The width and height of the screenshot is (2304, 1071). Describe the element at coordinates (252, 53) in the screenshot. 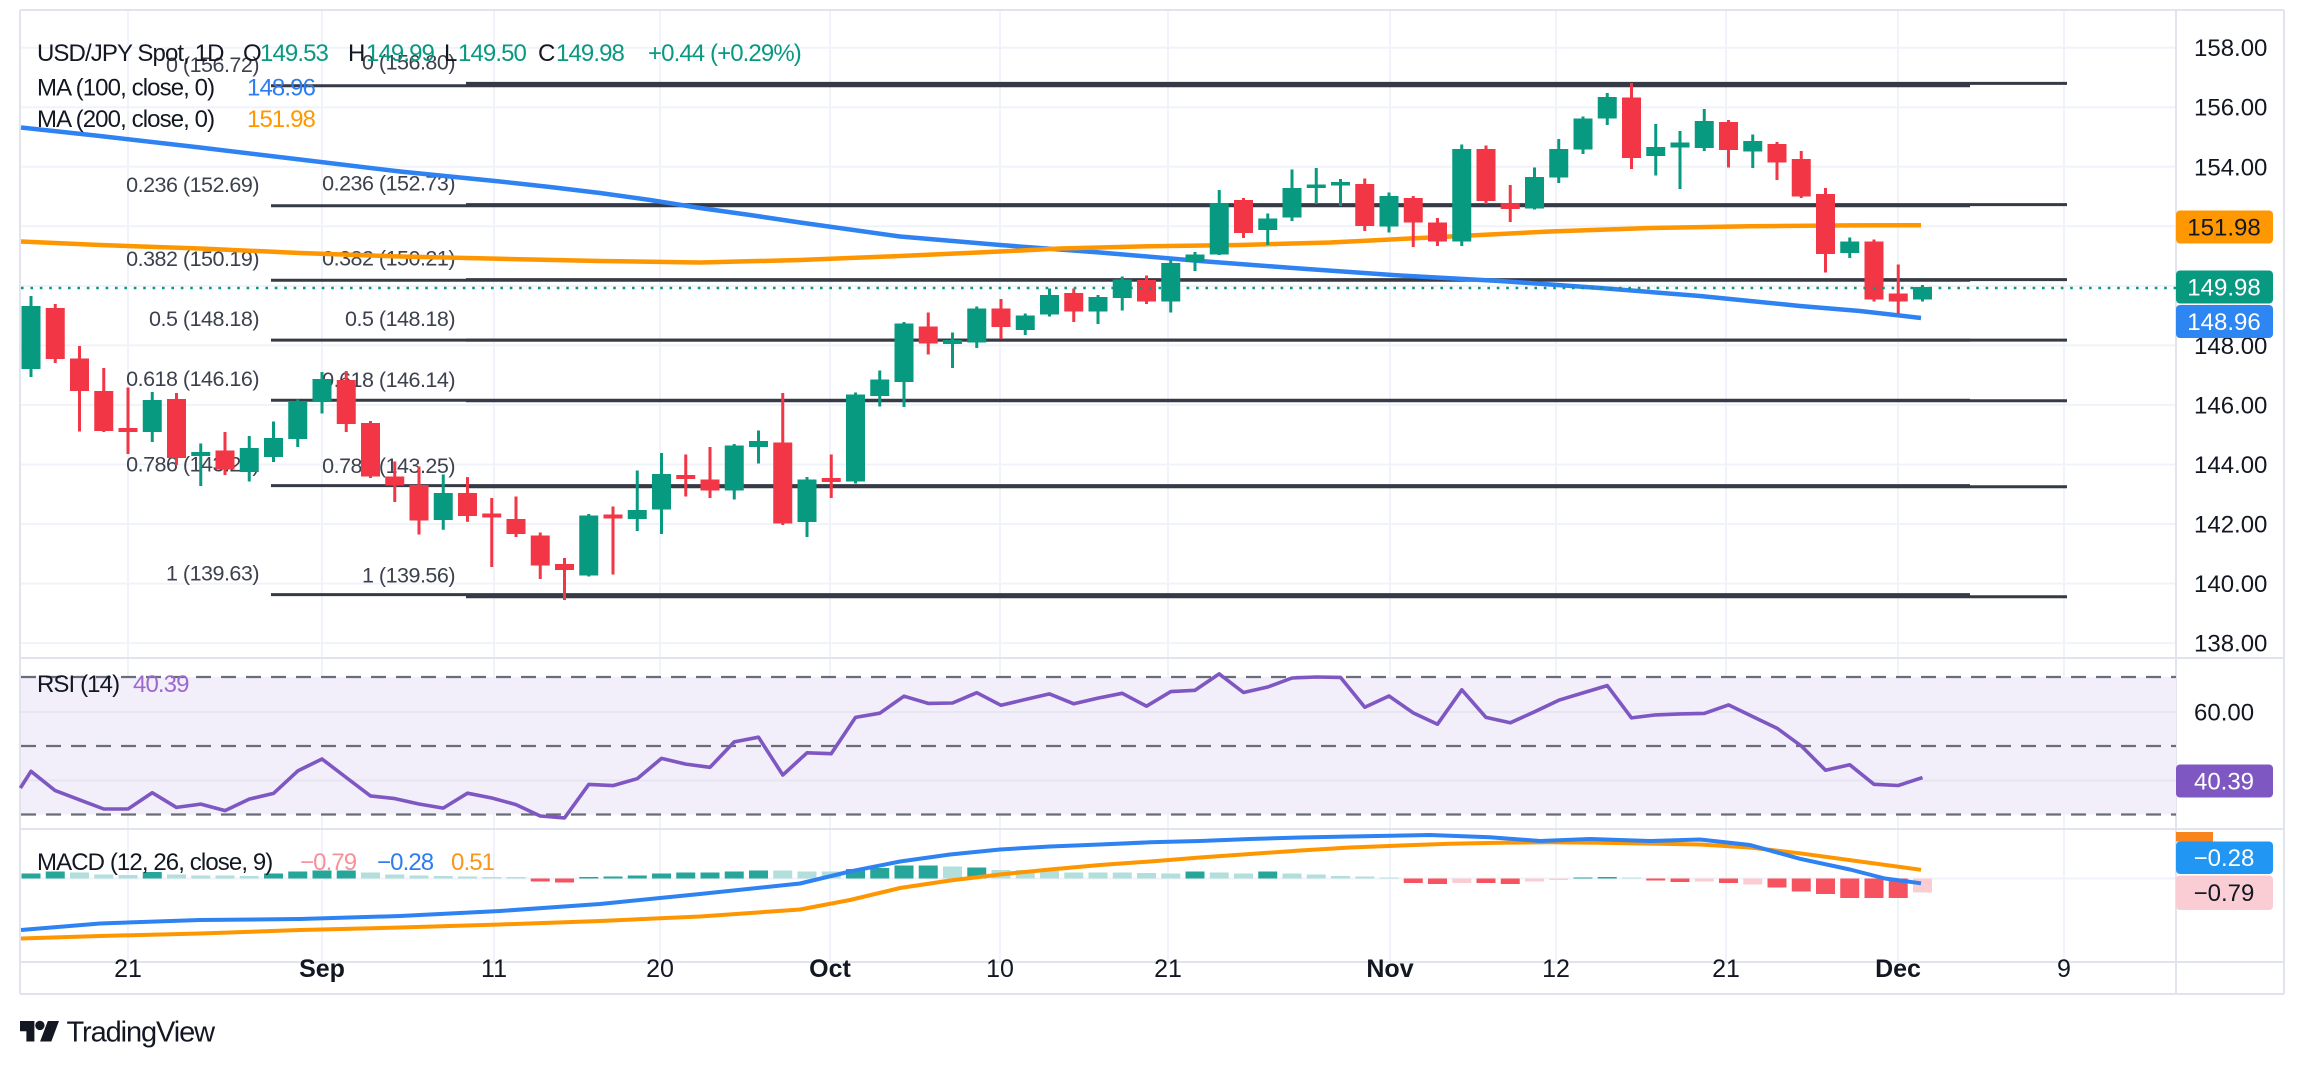

I see `svg-text: O` at that location.